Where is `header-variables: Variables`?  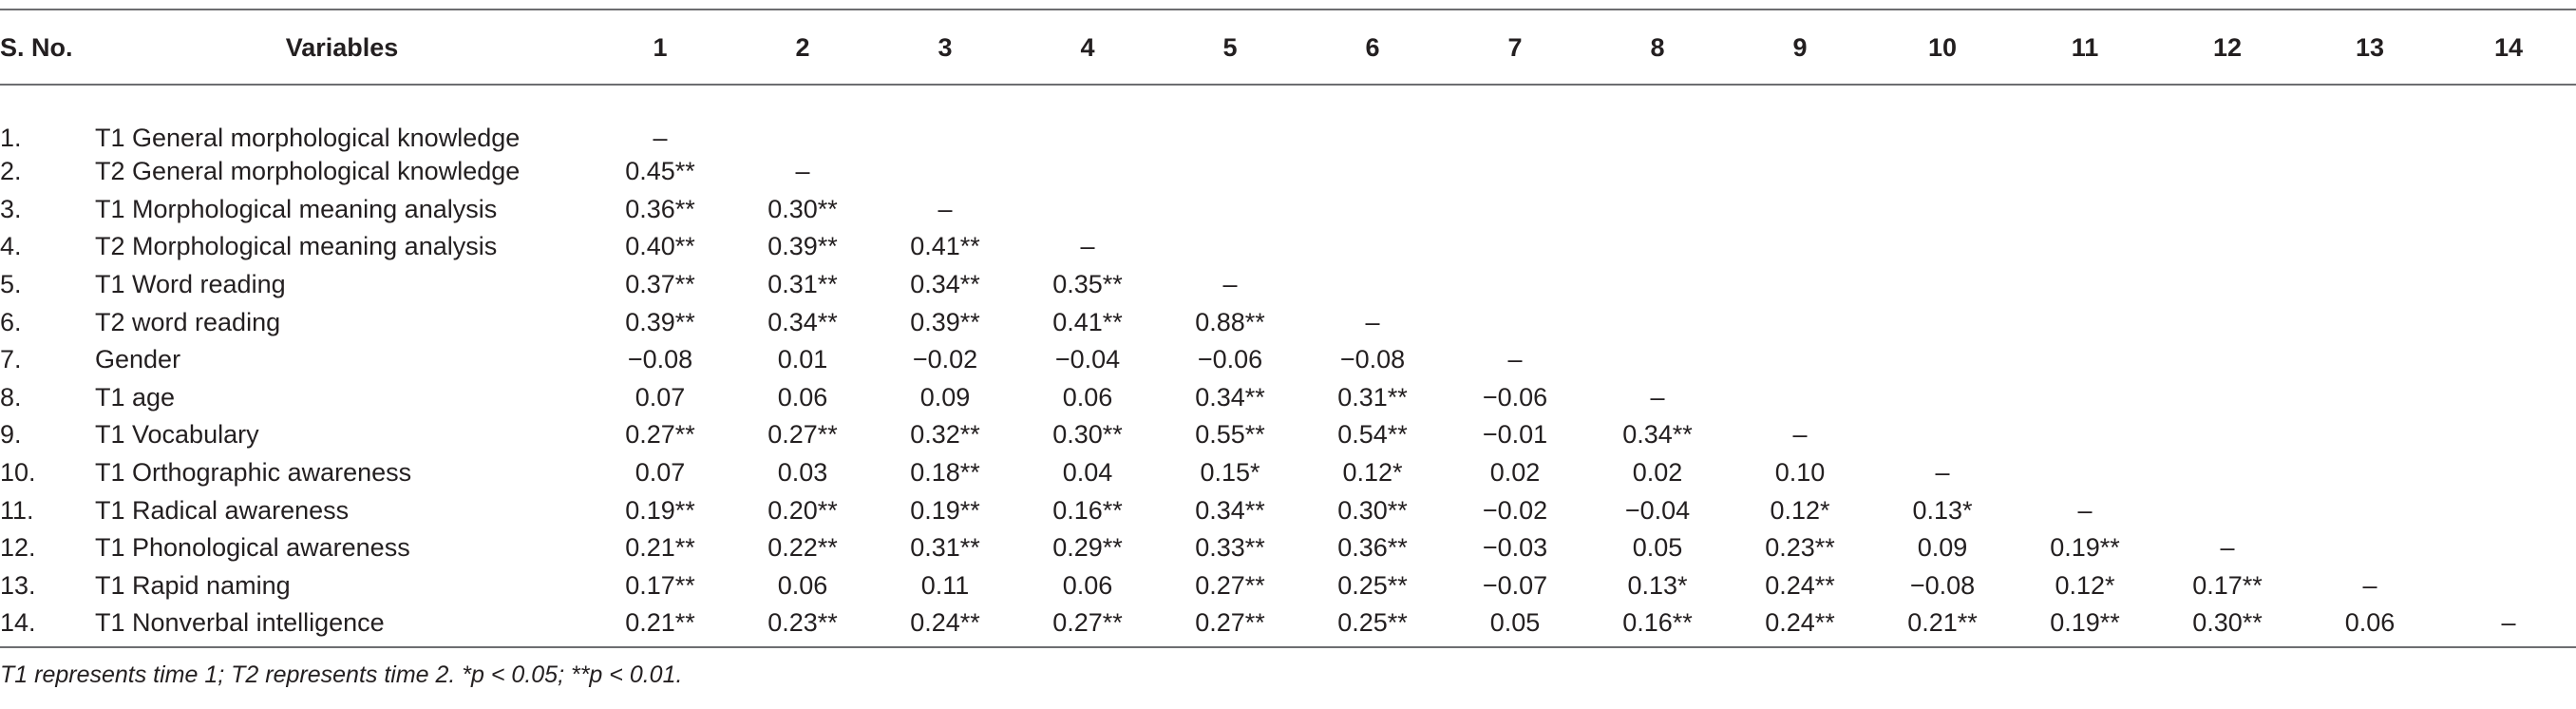
header-variables: Variables is located at coordinates (342, 47).